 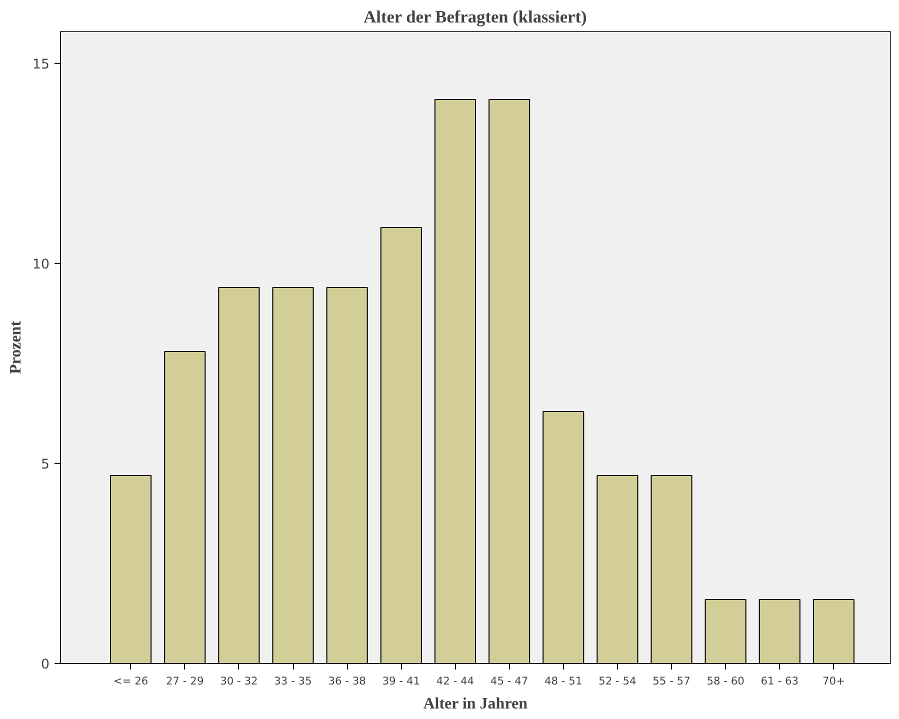 What do you see at coordinates (475, 17) in the screenshot?
I see `chart-title: Alter der Befragten (klassiert)` at bounding box center [475, 17].